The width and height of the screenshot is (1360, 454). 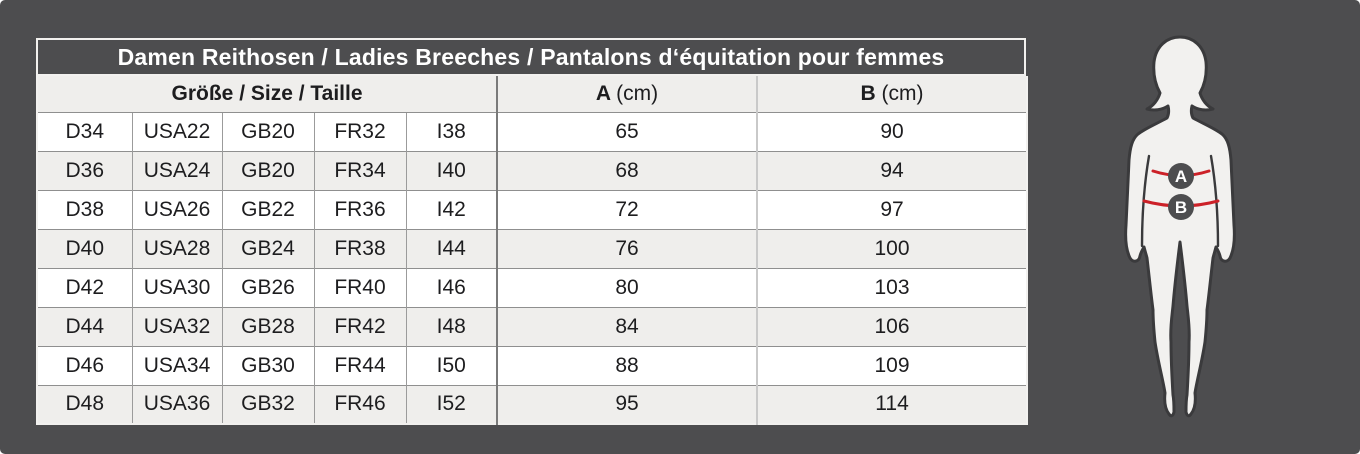 I want to click on size-header-label: Größe / Size / Taille, so click(x=267, y=93).